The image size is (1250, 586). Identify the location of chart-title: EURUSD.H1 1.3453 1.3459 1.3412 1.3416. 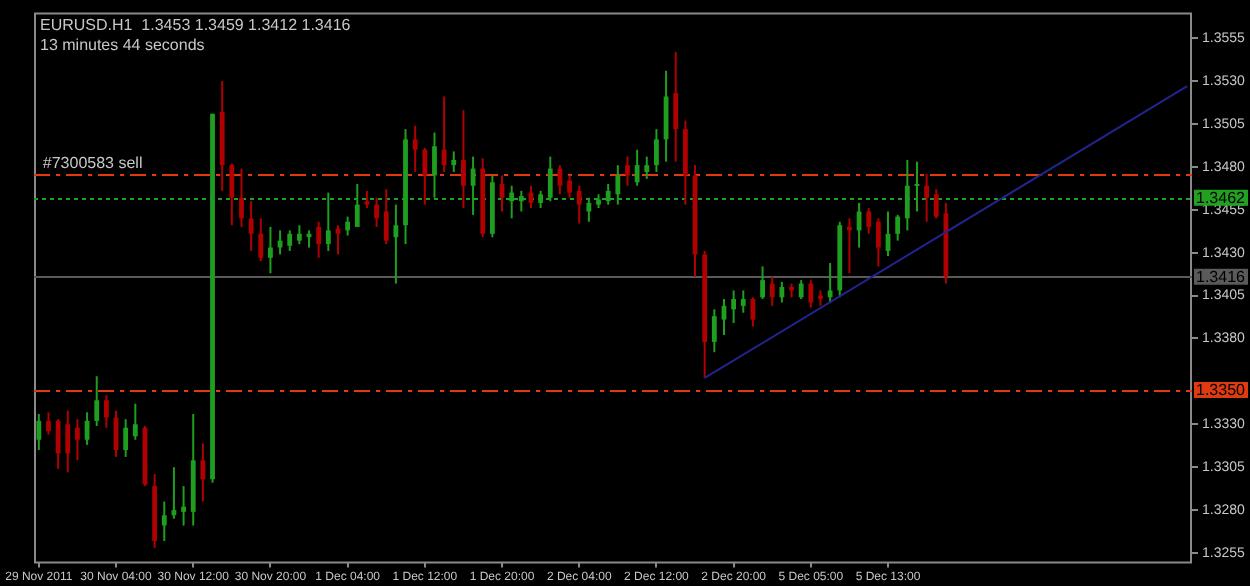
(196, 25).